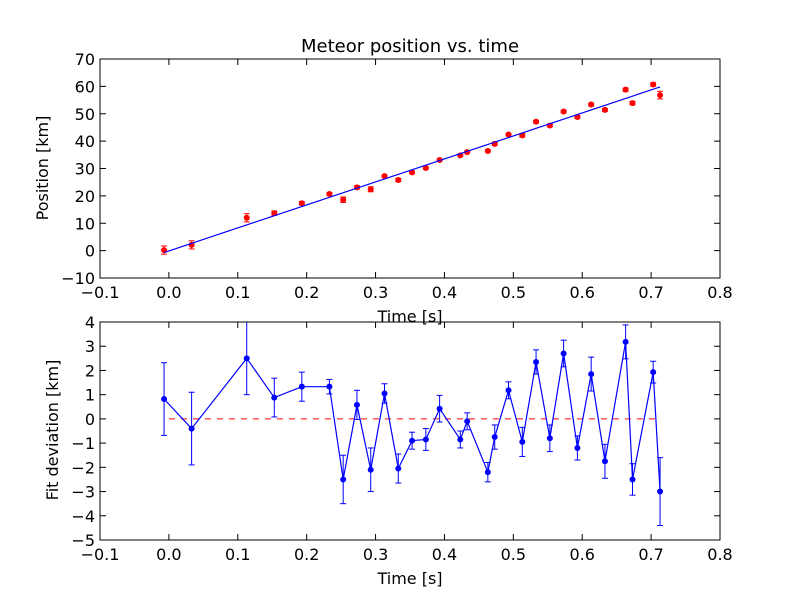  What do you see at coordinates (85, 169) in the screenshot?
I see `y-tick-label: 30` at bounding box center [85, 169].